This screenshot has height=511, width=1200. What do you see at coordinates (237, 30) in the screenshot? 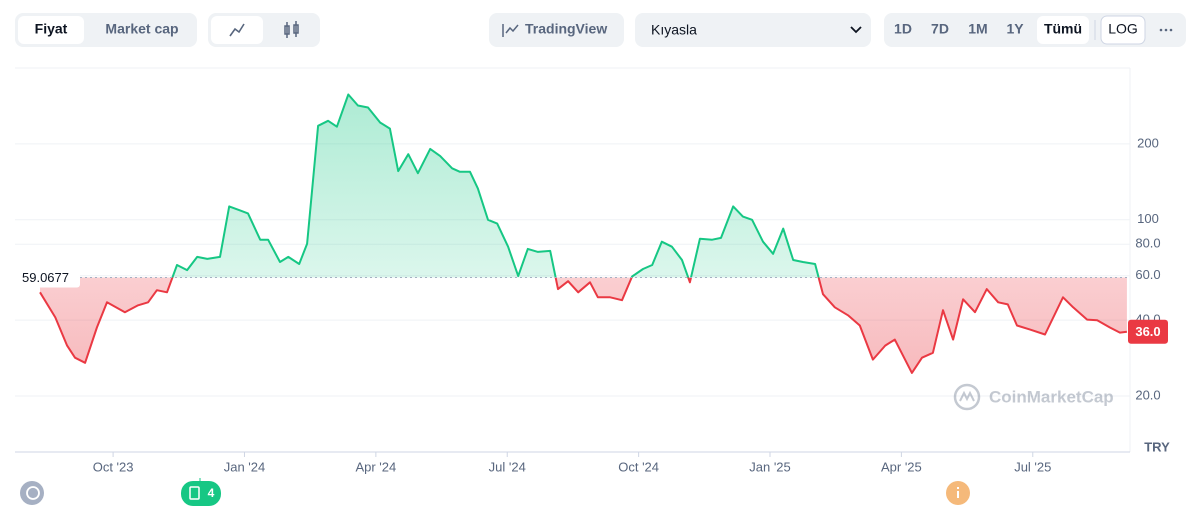
I see `line-icon` at bounding box center [237, 30].